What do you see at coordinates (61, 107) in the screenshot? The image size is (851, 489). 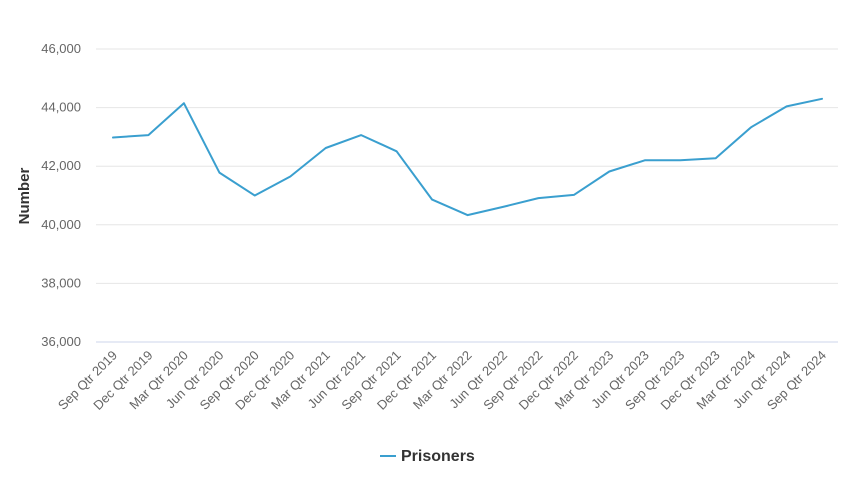 I see `y-tick-label: 44,000` at bounding box center [61, 107].